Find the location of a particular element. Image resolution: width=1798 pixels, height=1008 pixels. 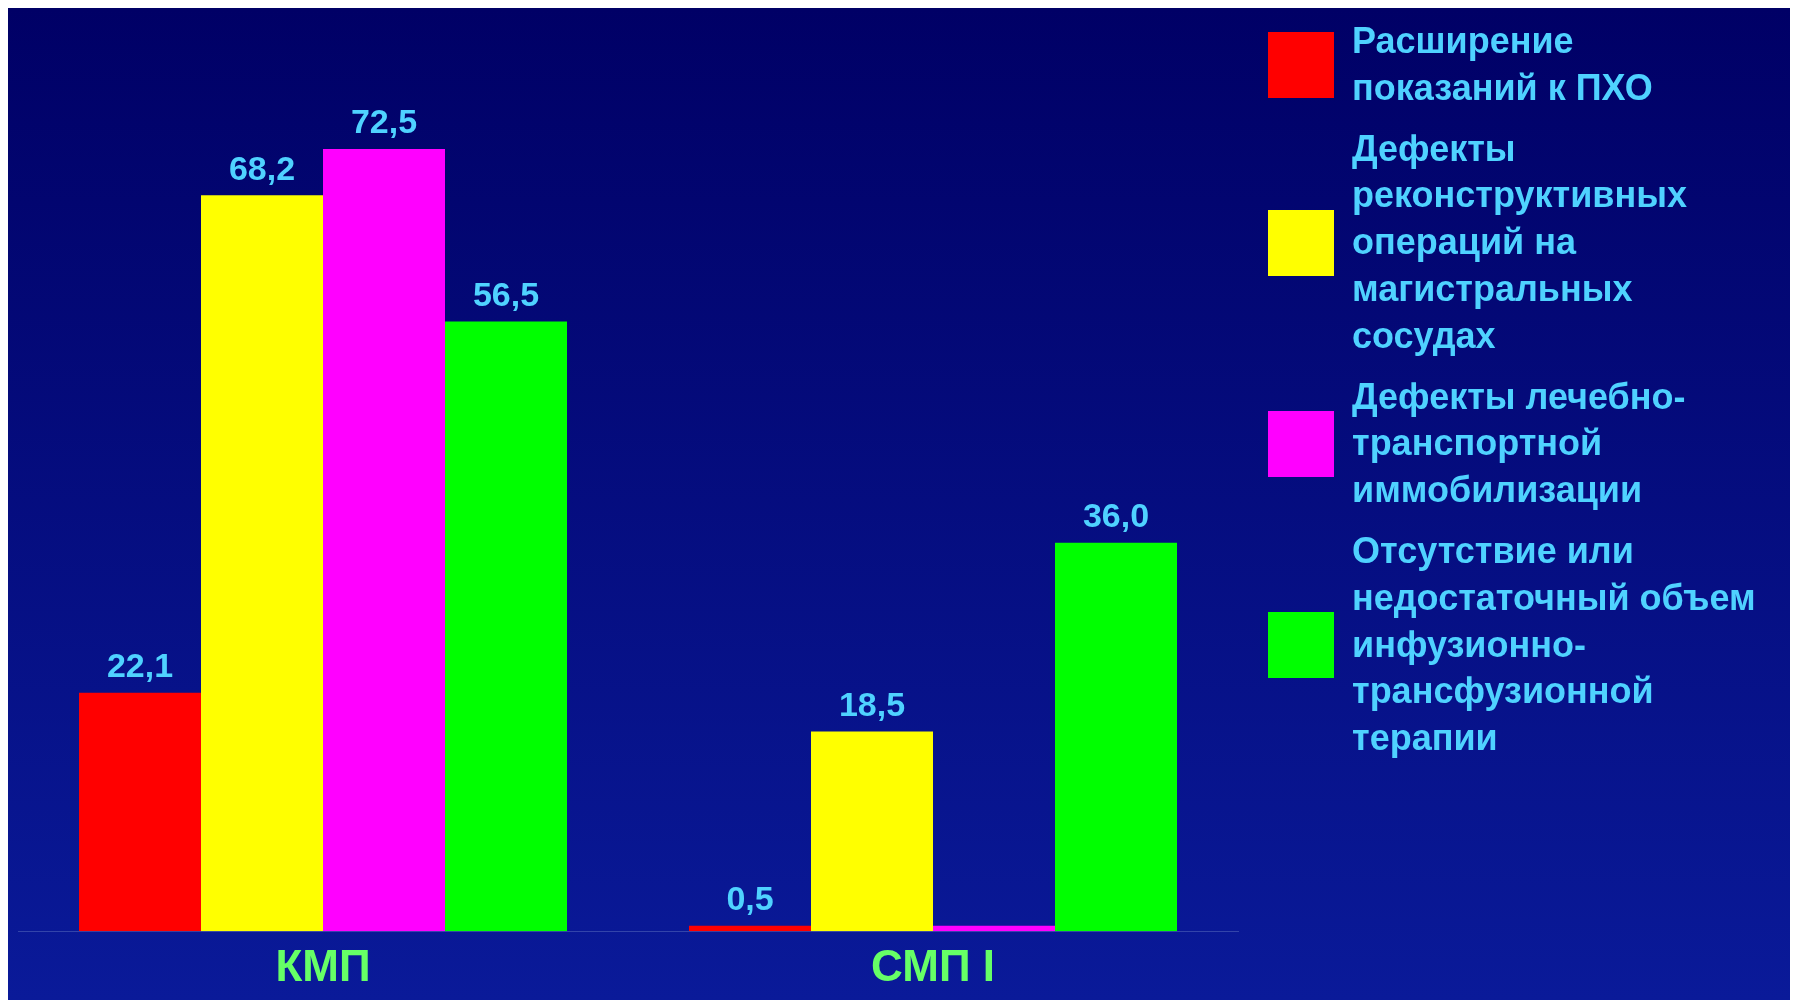

legend-label: Дефекты реконструктивных операций на магистральных сосудах is located at coordinates (1520, 242).